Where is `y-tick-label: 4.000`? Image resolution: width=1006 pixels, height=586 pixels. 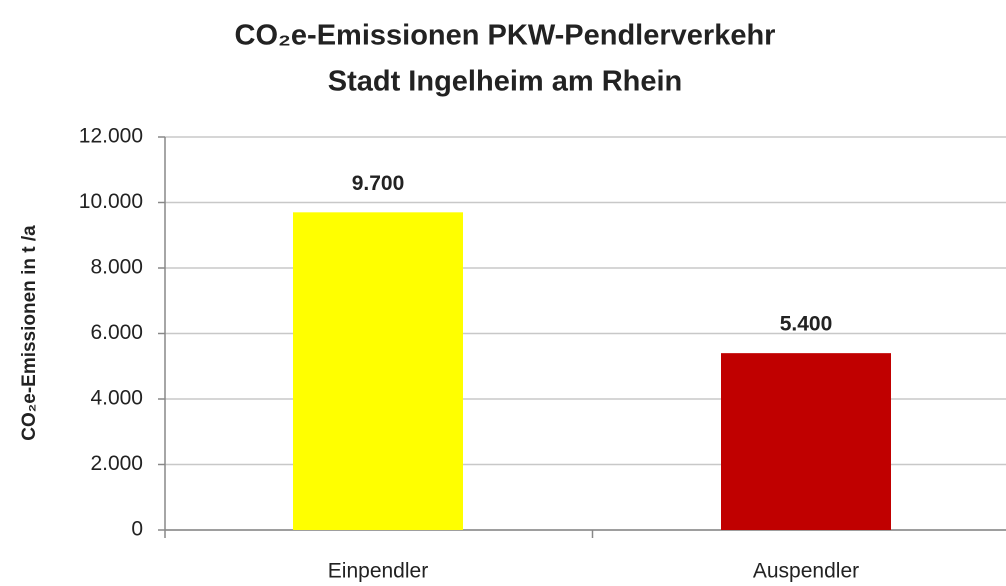
y-tick-label: 4.000 is located at coordinates (116, 398).